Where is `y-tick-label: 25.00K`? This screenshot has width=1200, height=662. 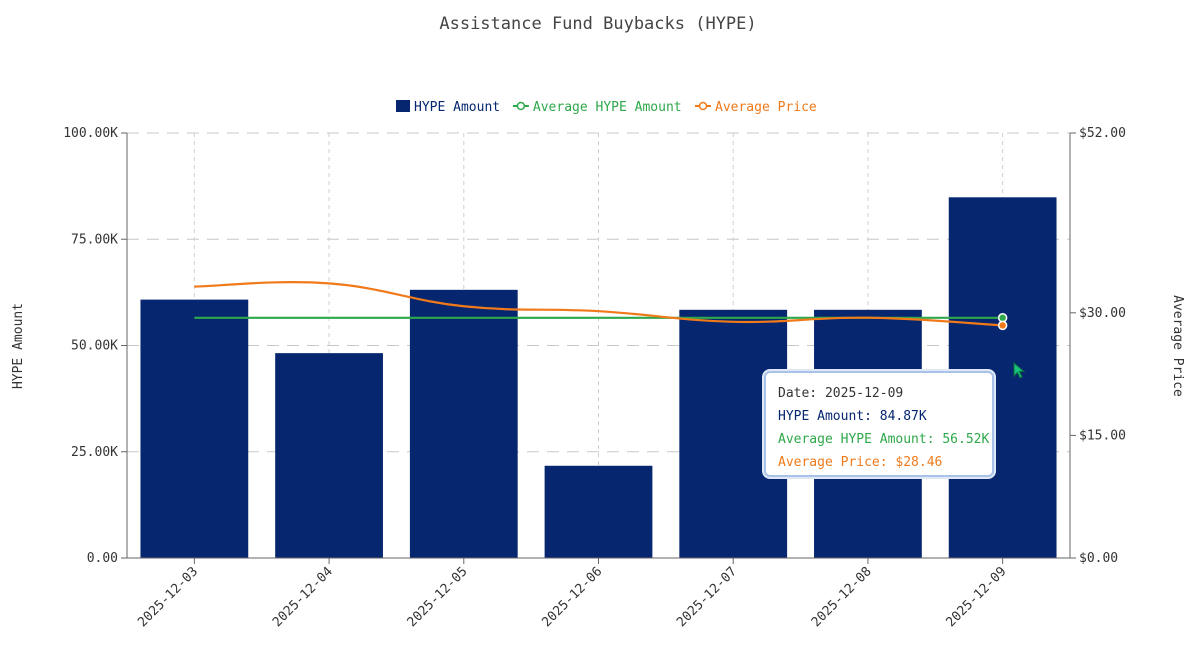
y-tick-label: 25.00K is located at coordinates (94, 452).